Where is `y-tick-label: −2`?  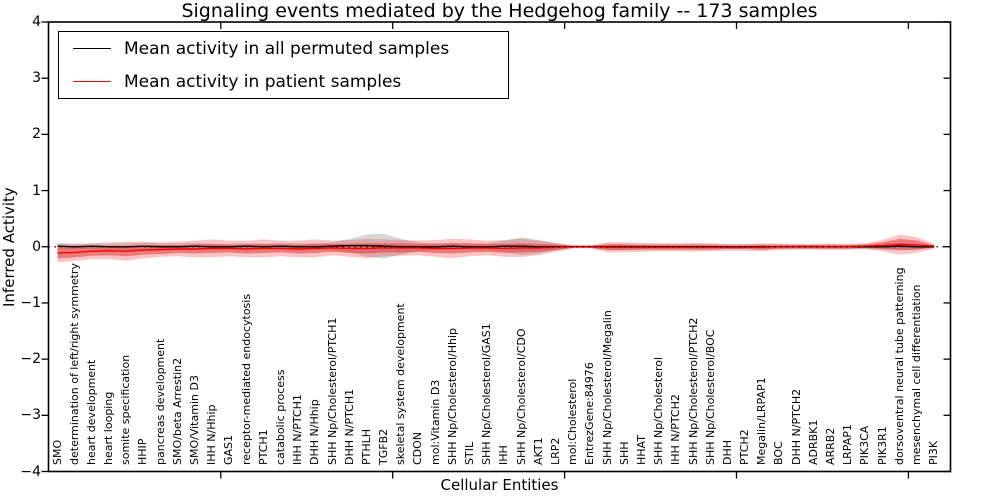
y-tick-label: −2 is located at coordinates (30, 359).